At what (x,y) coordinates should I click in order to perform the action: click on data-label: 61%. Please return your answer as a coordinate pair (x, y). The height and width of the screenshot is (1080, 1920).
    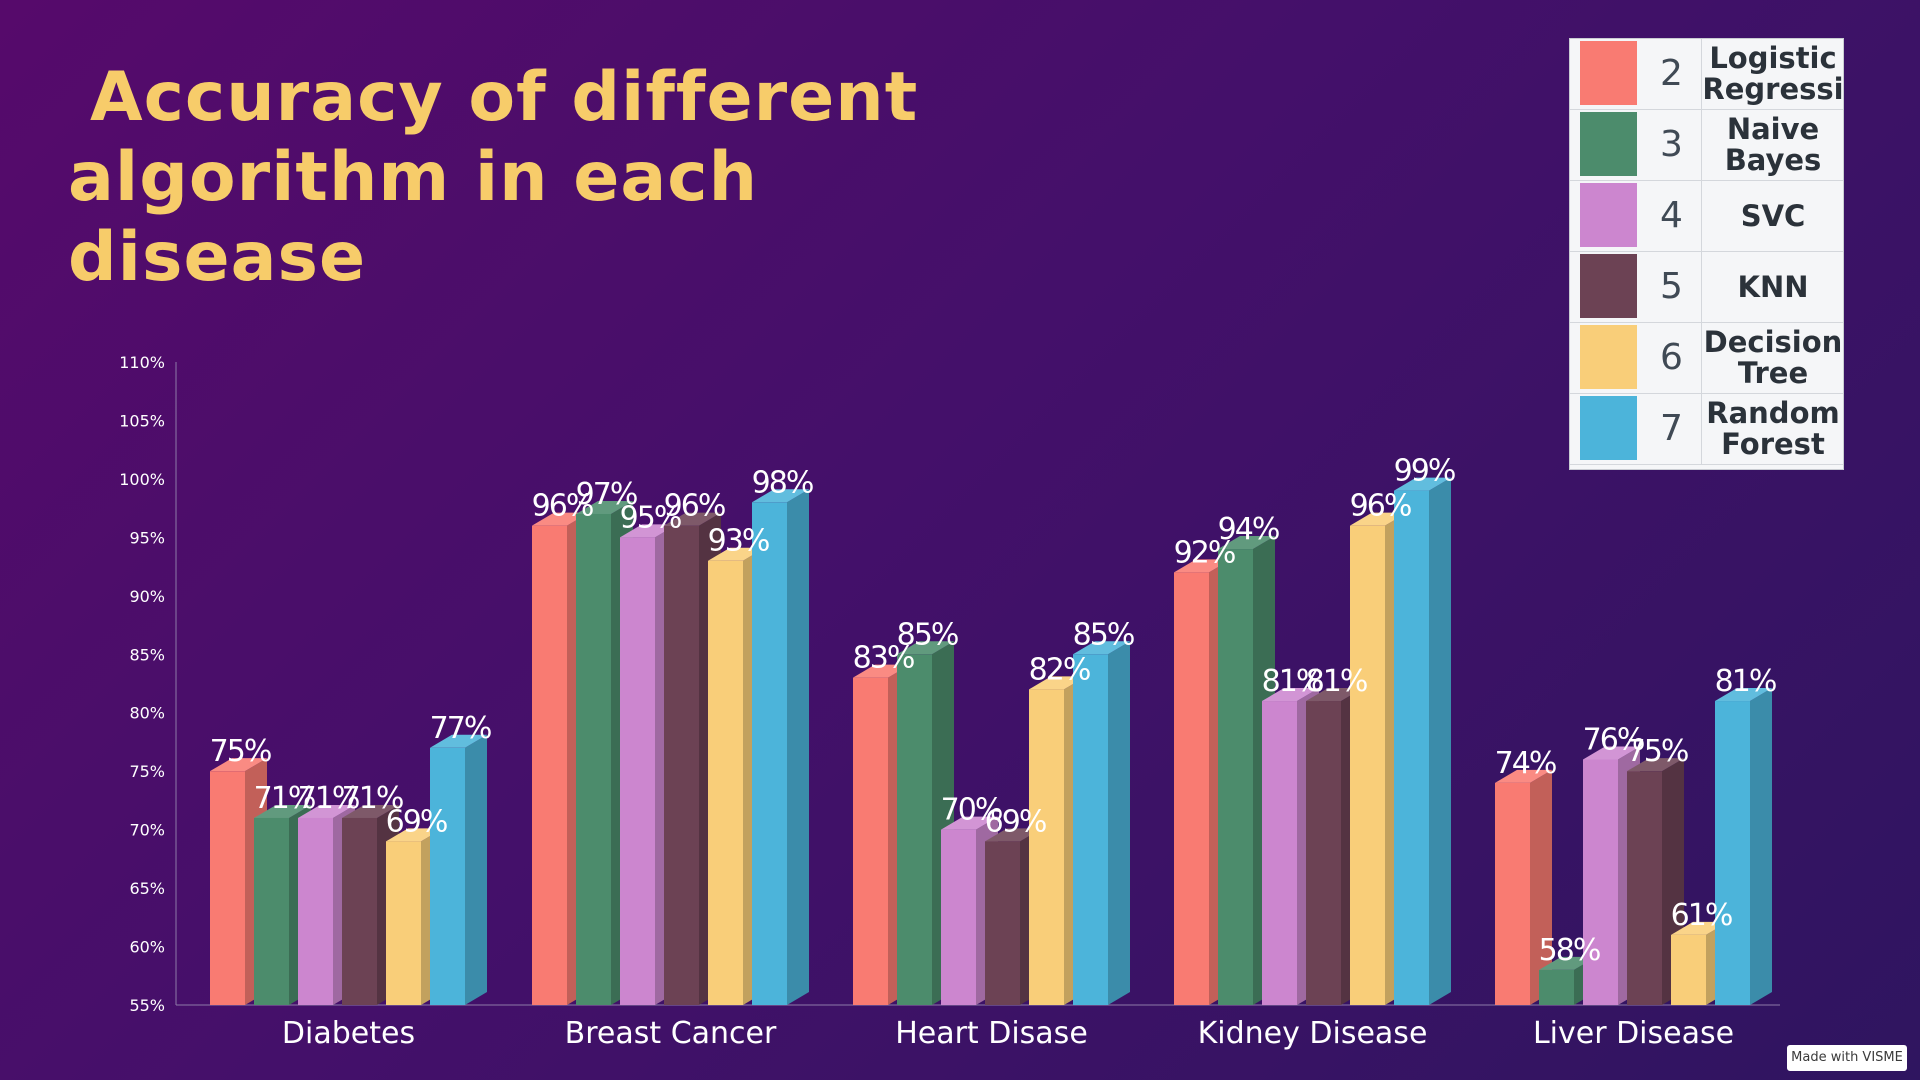
    Looking at the image, I should click on (1701, 915).